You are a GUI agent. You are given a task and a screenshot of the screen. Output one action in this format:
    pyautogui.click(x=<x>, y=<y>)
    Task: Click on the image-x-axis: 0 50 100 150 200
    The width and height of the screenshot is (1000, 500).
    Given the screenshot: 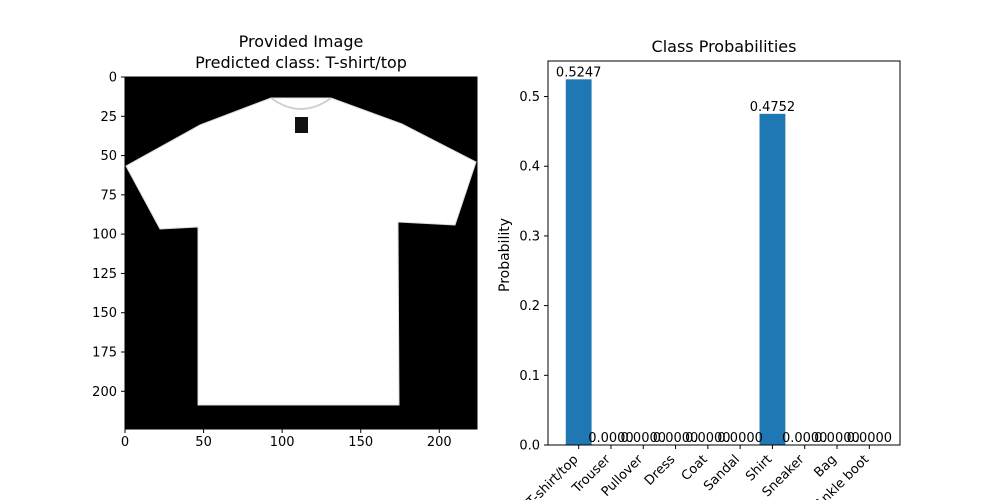 What is the action you would take?
    pyautogui.click(x=286, y=439)
    